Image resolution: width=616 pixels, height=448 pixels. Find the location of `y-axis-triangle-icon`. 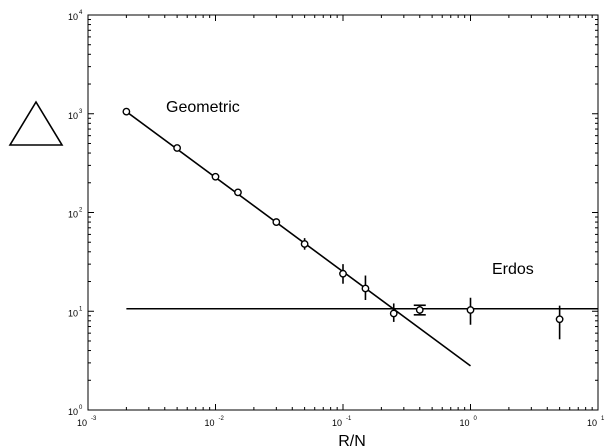

y-axis-triangle-icon is located at coordinates (36, 123).